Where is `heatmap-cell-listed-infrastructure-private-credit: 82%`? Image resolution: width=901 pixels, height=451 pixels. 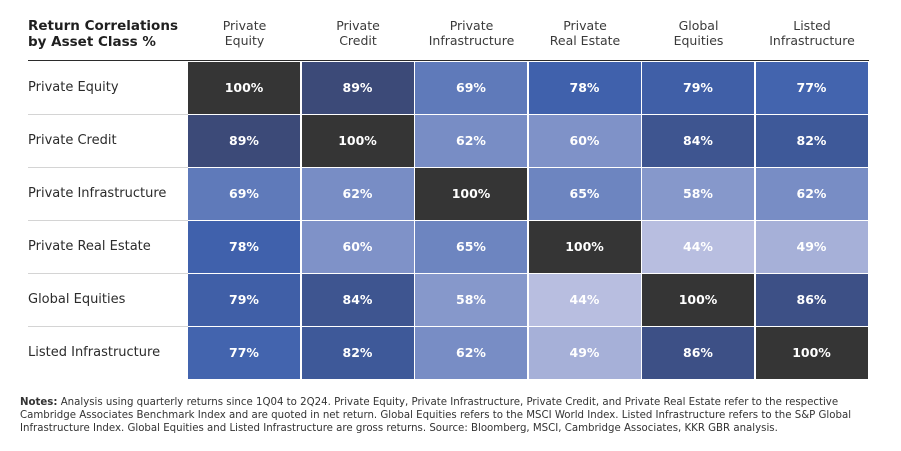
heatmap-cell-listed-infrastructure-private-credit: 82% is located at coordinates (357, 352).